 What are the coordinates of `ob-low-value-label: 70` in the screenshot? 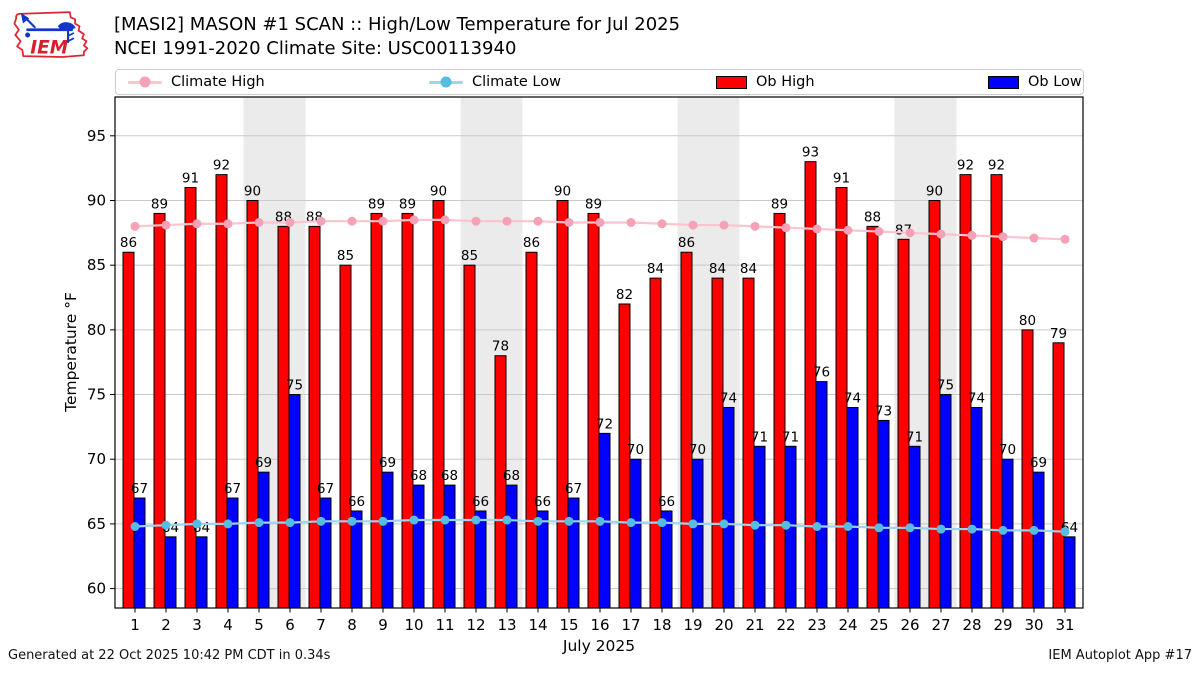 It's located at (697, 450).